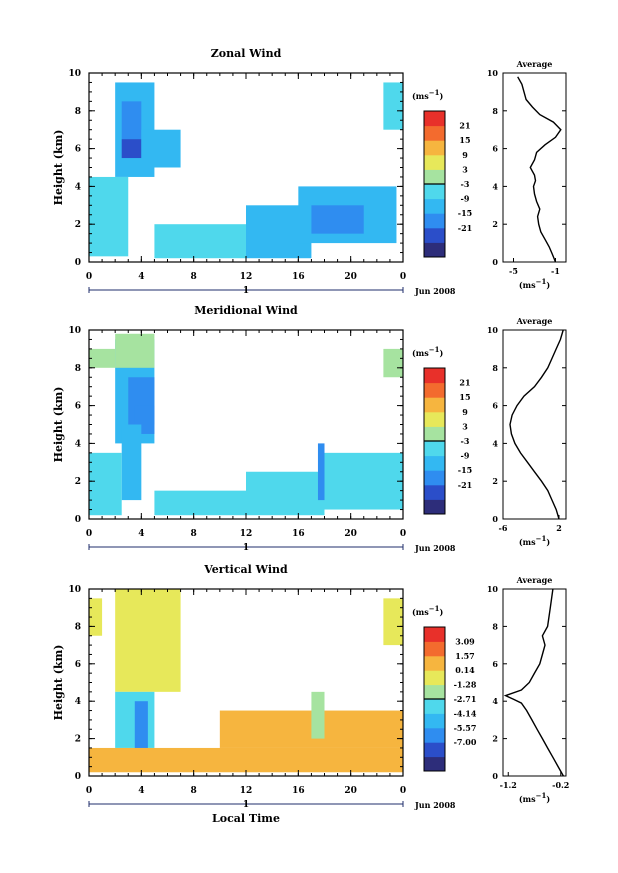 This screenshot has height=873, width=618. Describe the element at coordinates (465, 699) in the screenshot. I see `colorbar-label: -2.71` at that location.